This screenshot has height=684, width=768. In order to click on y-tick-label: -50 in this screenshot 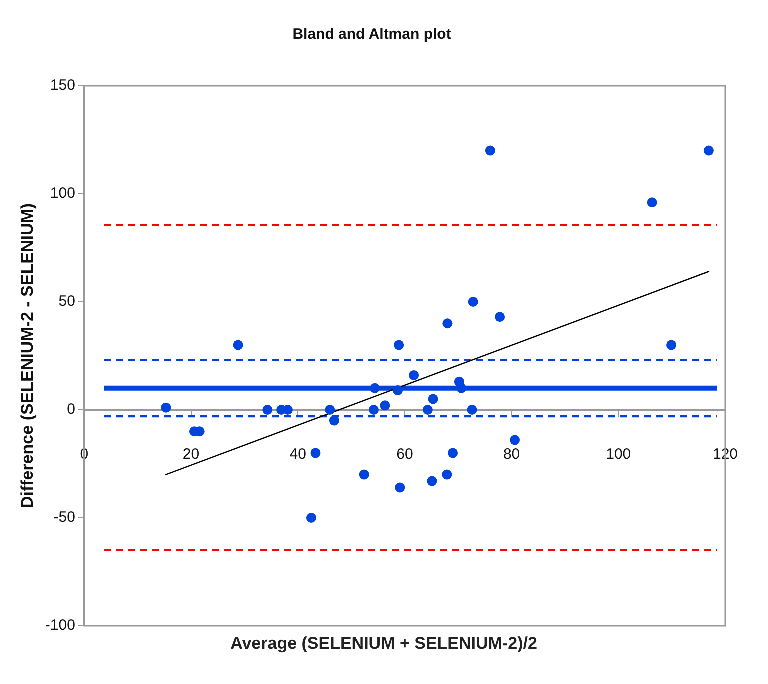, I will do `click(65, 517)`.